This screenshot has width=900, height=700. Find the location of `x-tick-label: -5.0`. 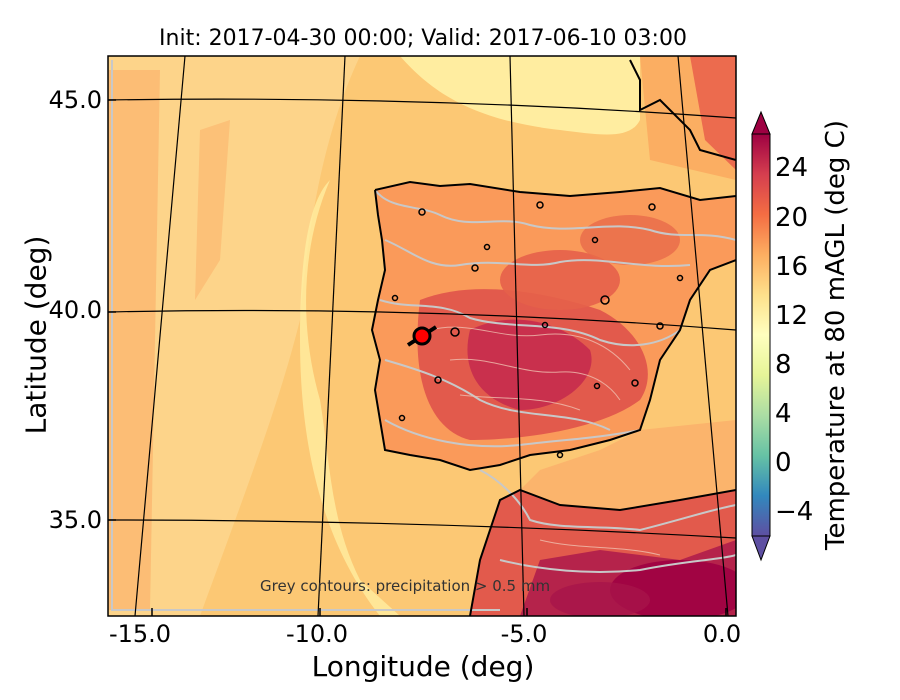

x-tick-label: -5.0 is located at coordinates (524, 634).